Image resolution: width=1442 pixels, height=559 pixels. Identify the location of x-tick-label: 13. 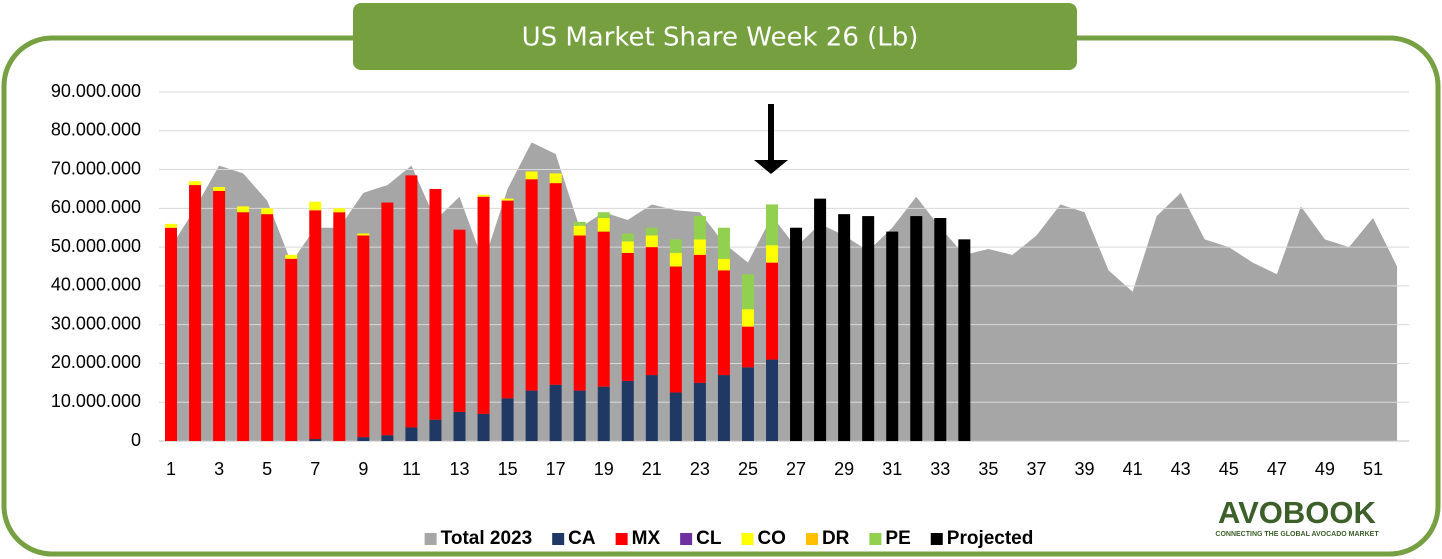
(459, 469).